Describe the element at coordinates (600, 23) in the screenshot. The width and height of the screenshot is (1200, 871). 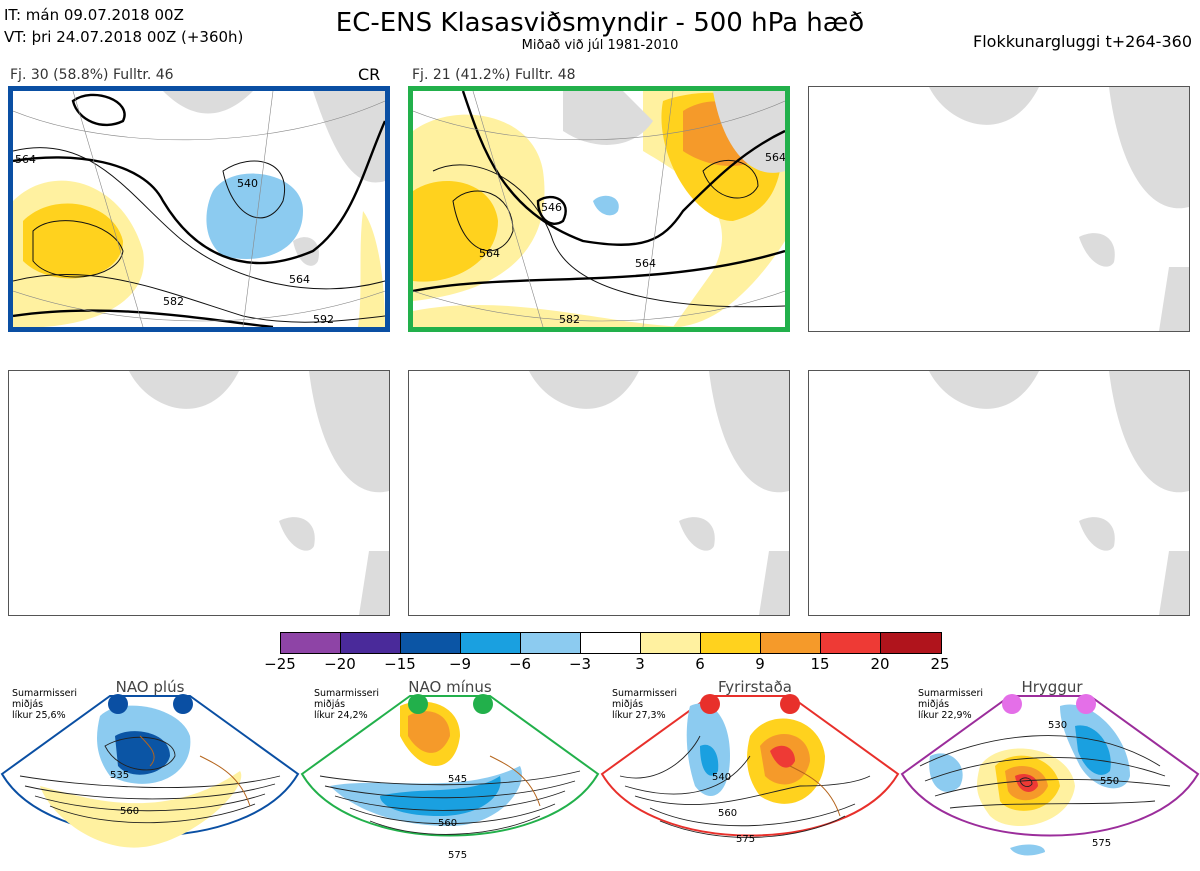
I see `page-title: EC-ENS Klasasviðsmyndir - 500 hPa hæð` at that location.